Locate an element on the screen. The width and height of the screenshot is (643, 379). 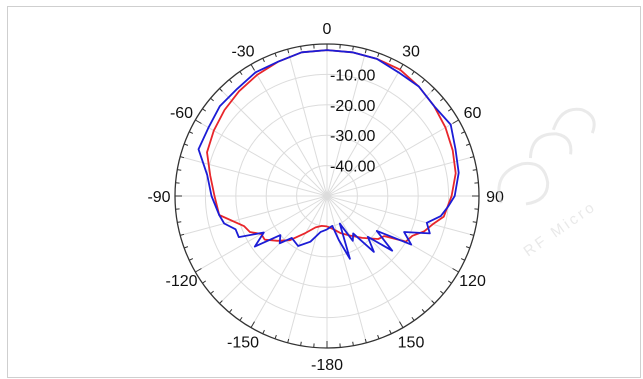
watermark-logo-icon is located at coordinates (546, 156).